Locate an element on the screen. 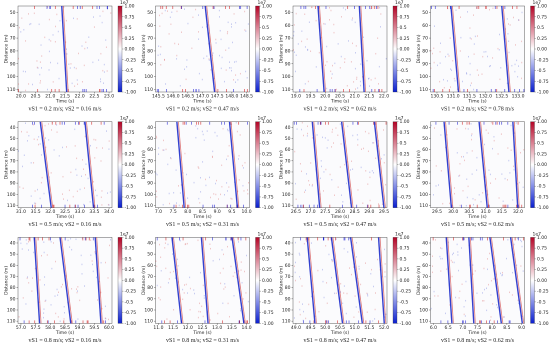 The width and height of the screenshot is (550, 347). x-tick-label: 50.0 is located at coordinates (325, 328).